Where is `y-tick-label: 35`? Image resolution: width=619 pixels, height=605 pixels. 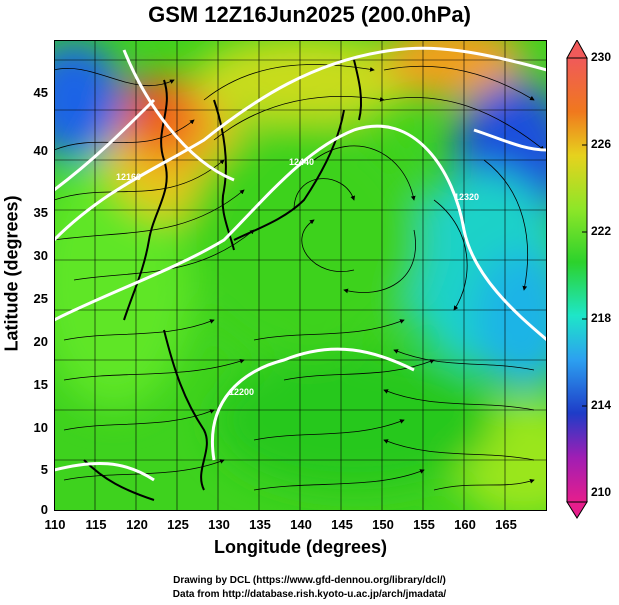
y-tick-label: 35 is located at coordinates (40, 212).